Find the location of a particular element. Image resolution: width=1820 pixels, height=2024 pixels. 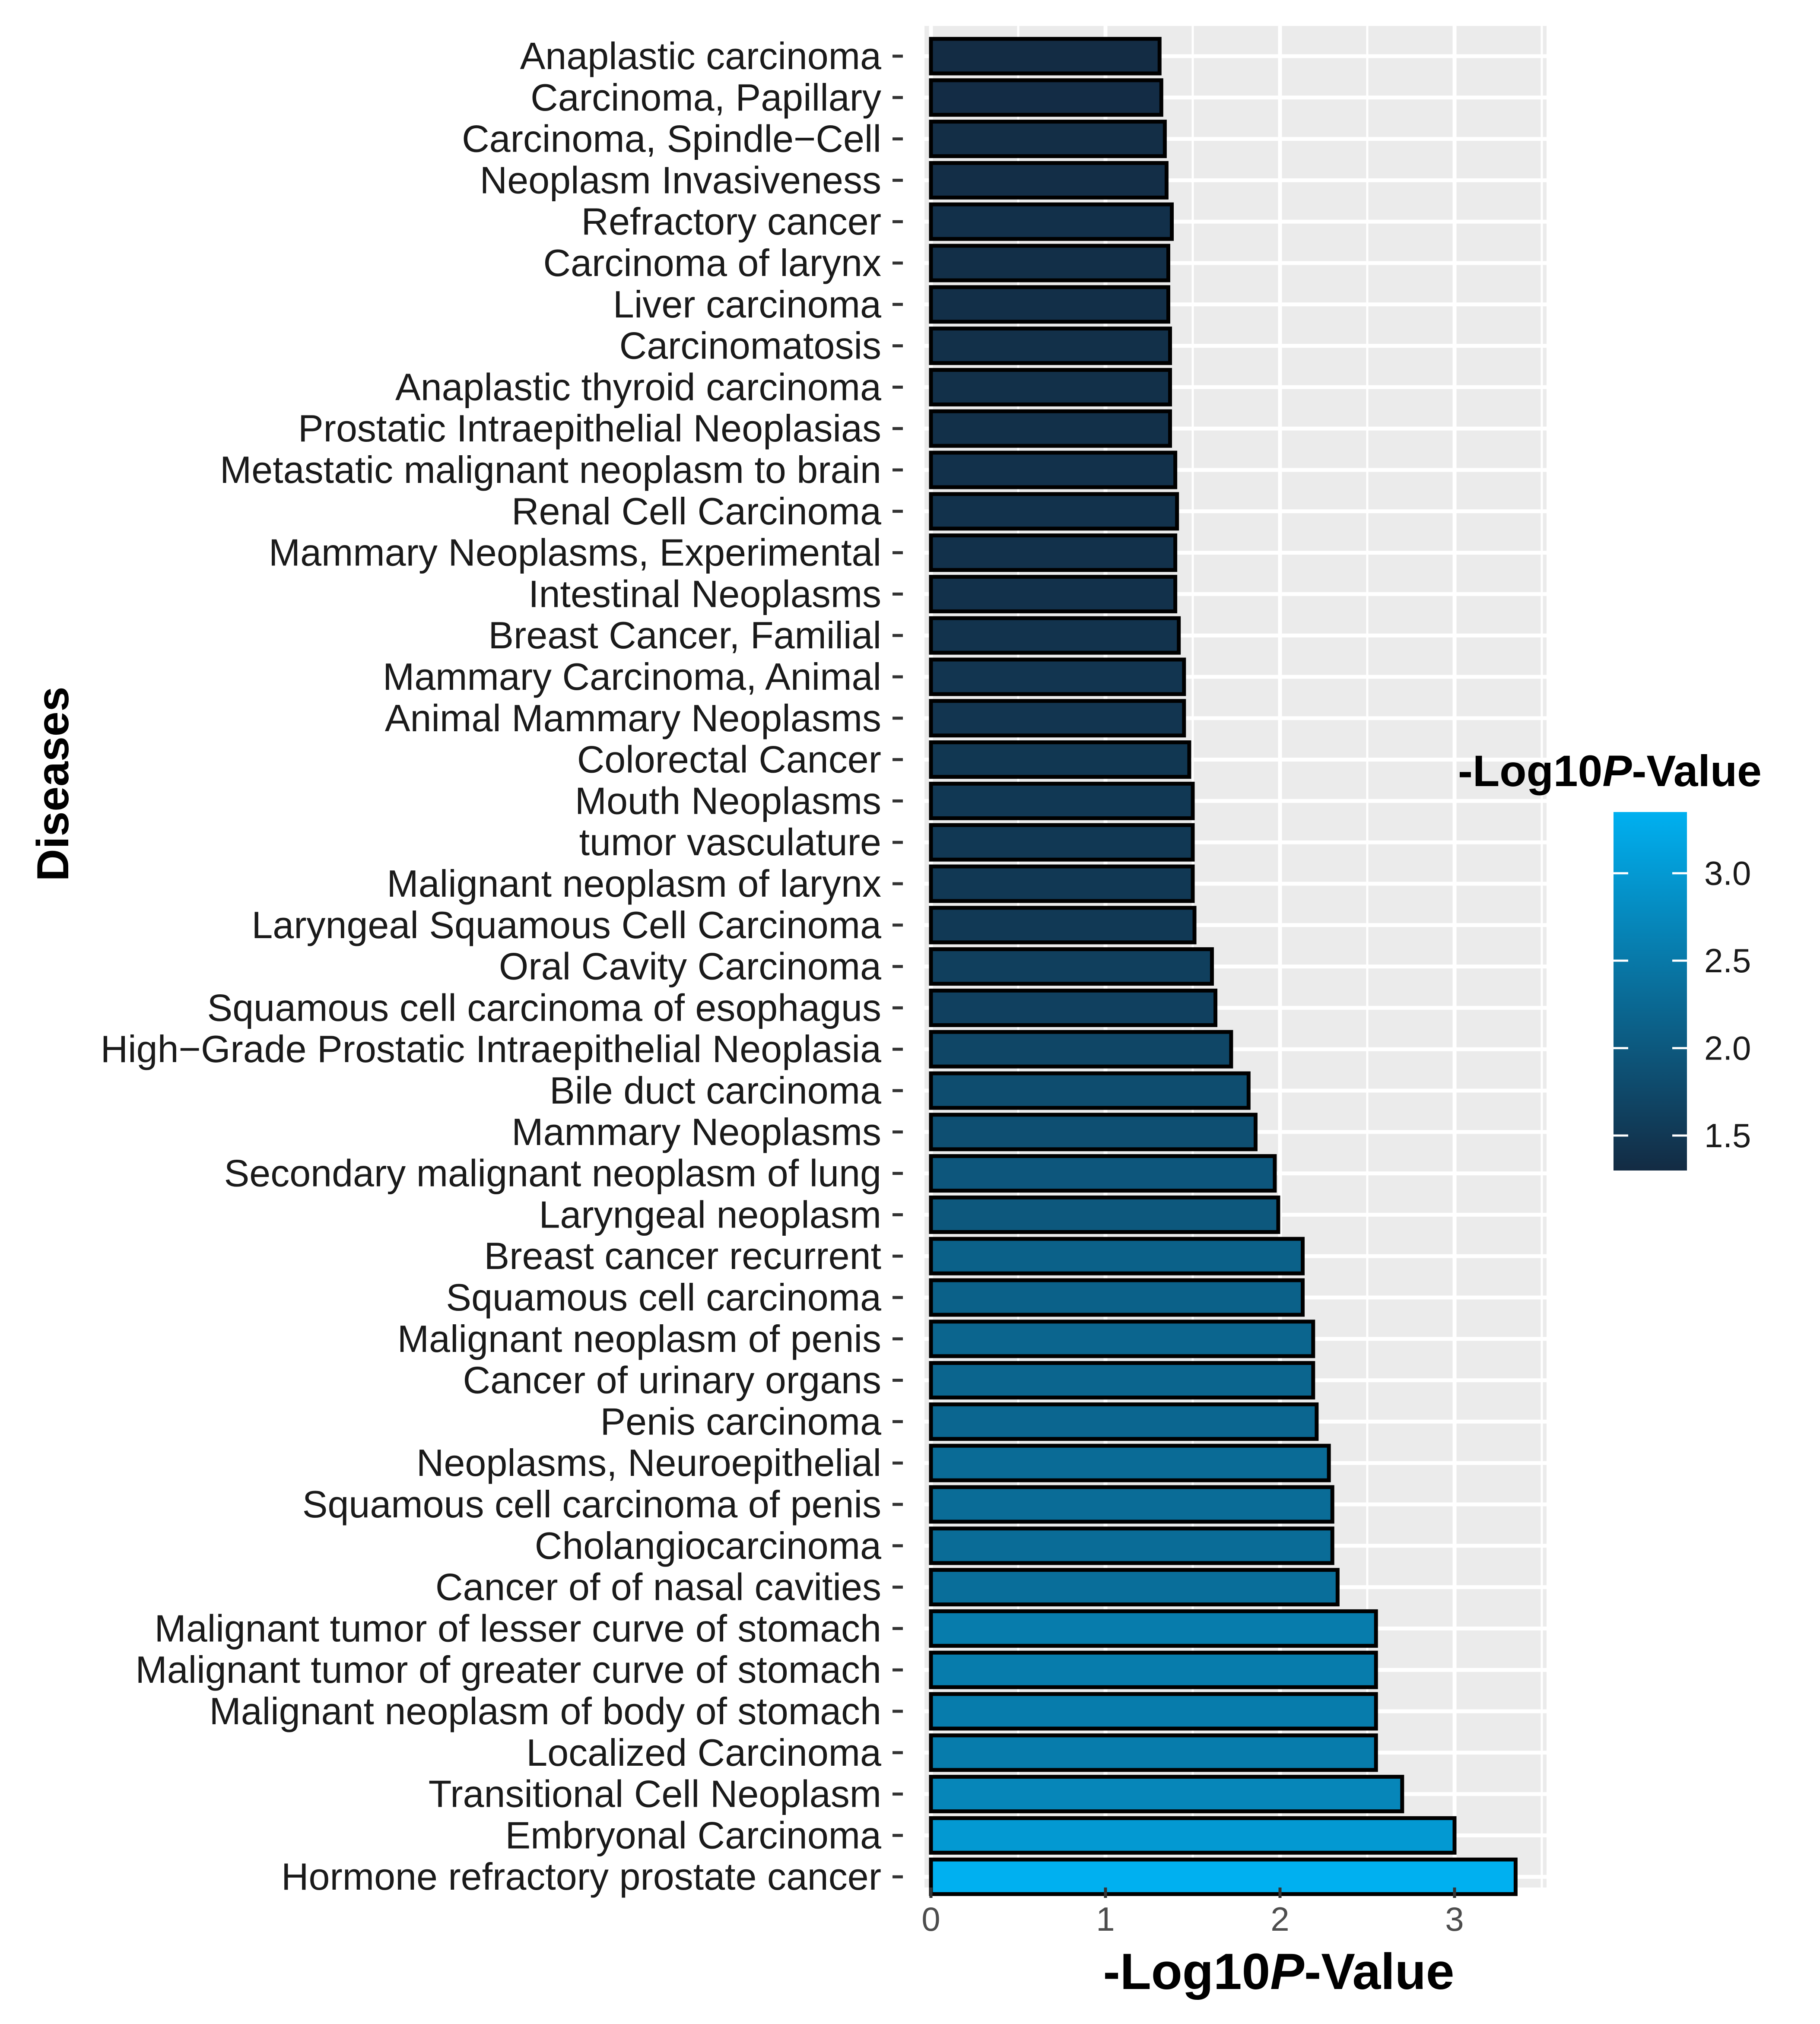

legend-colorbar is located at coordinates (1651, 991).